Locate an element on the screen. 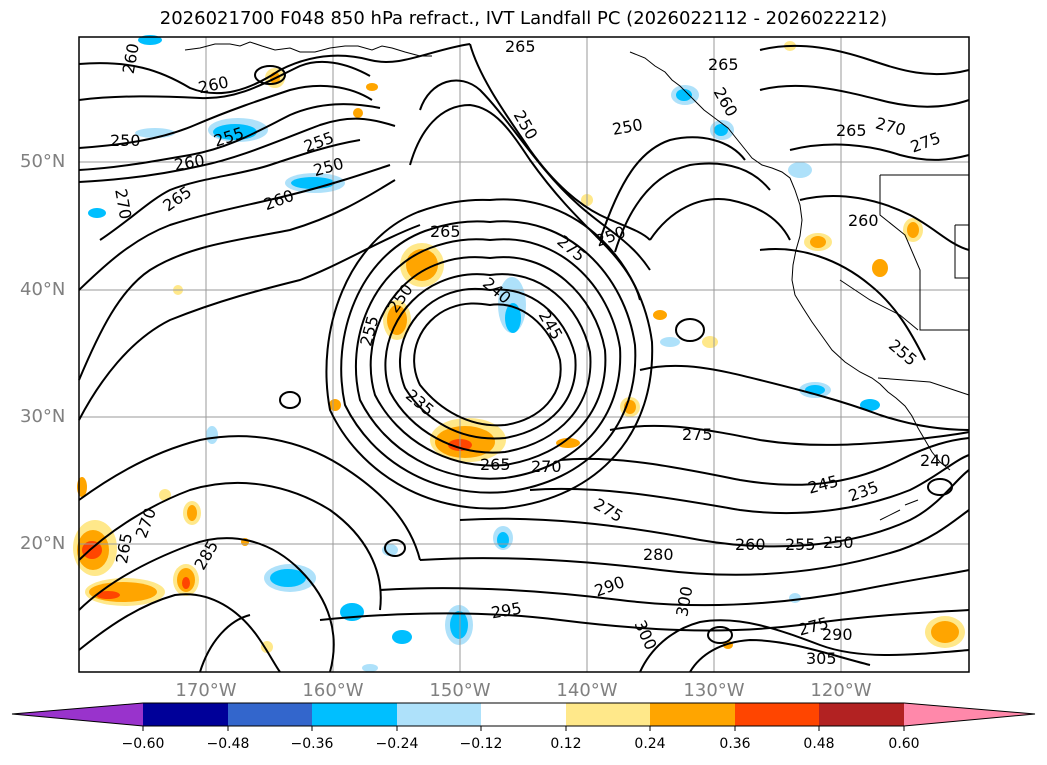 This screenshot has height=765, width=1047. lat-label-40n: 40°N is located at coordinates (43, 289).